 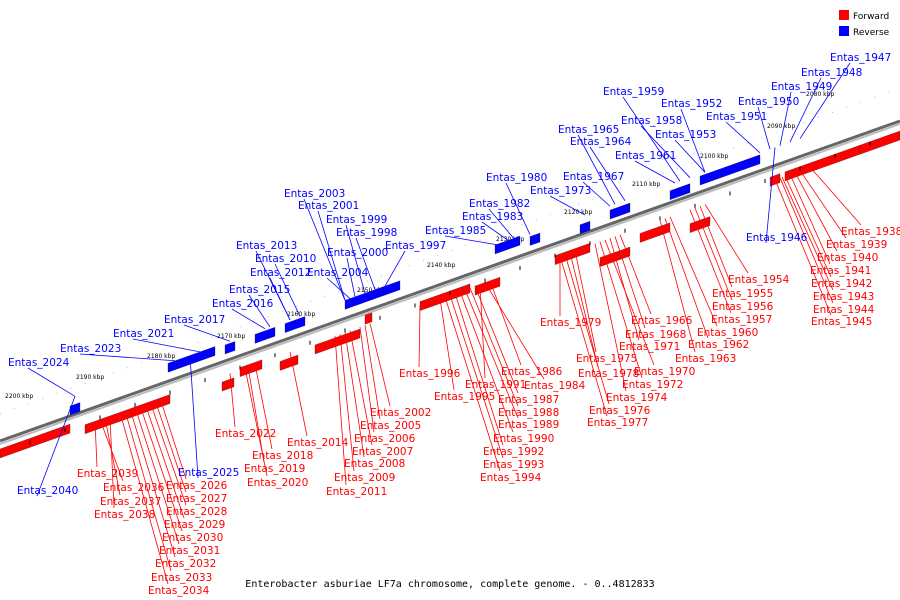 What do you see at coordinates (844, 31) in the screenshot?
I see `legend-reverse-swatch` at bounding box center [844, 31].